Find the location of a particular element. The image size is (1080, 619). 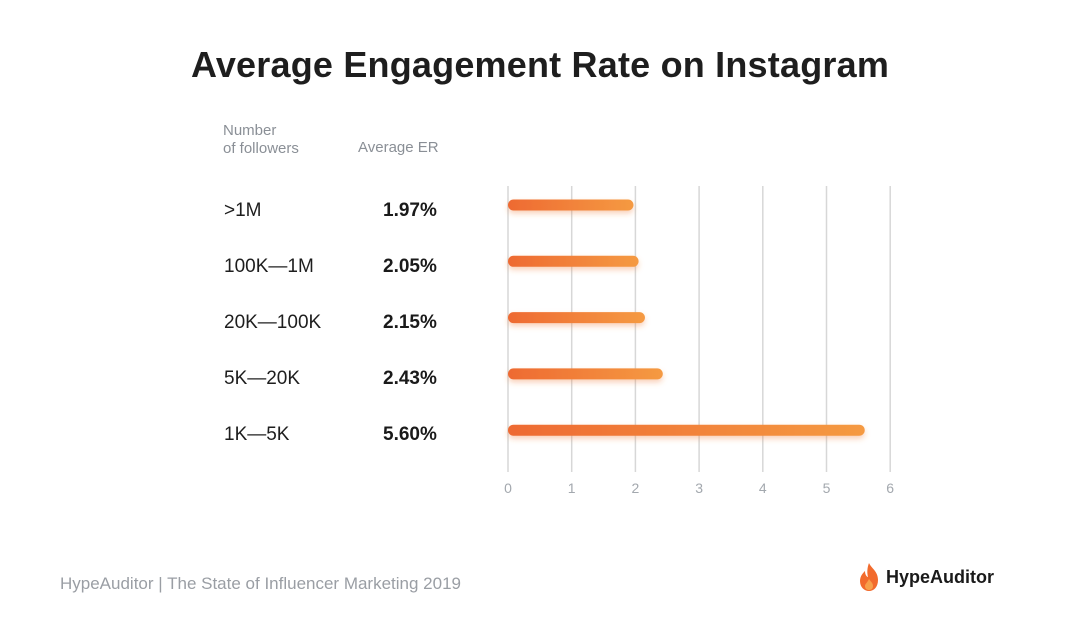

row-value-2: 2.15% is located at coordinates (410, 322).